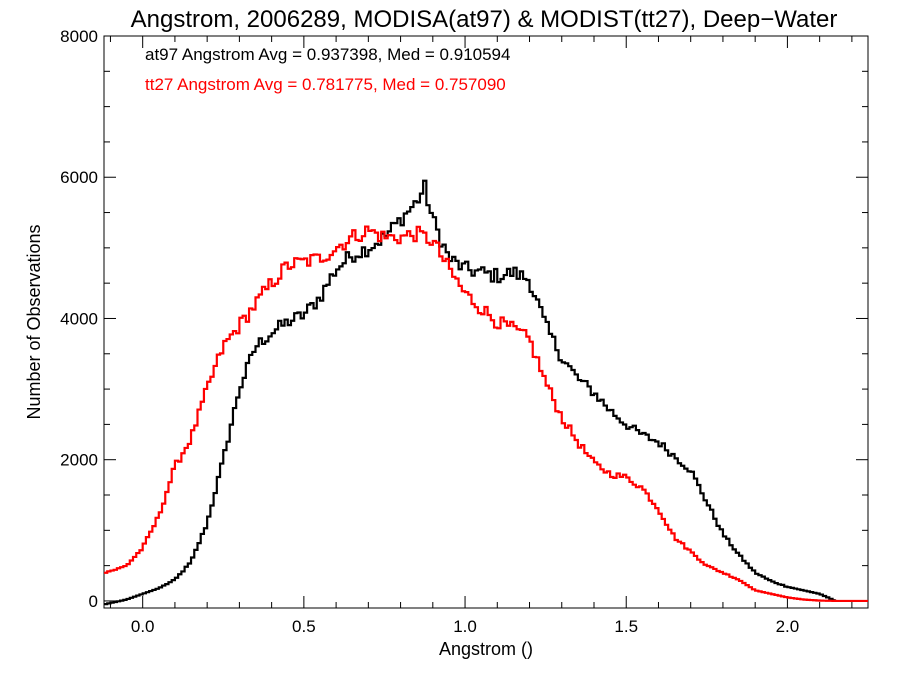 The height and width of the screenshot is (675, 900). I want to click on x-tick-label: 0.0, so click(143, 626).